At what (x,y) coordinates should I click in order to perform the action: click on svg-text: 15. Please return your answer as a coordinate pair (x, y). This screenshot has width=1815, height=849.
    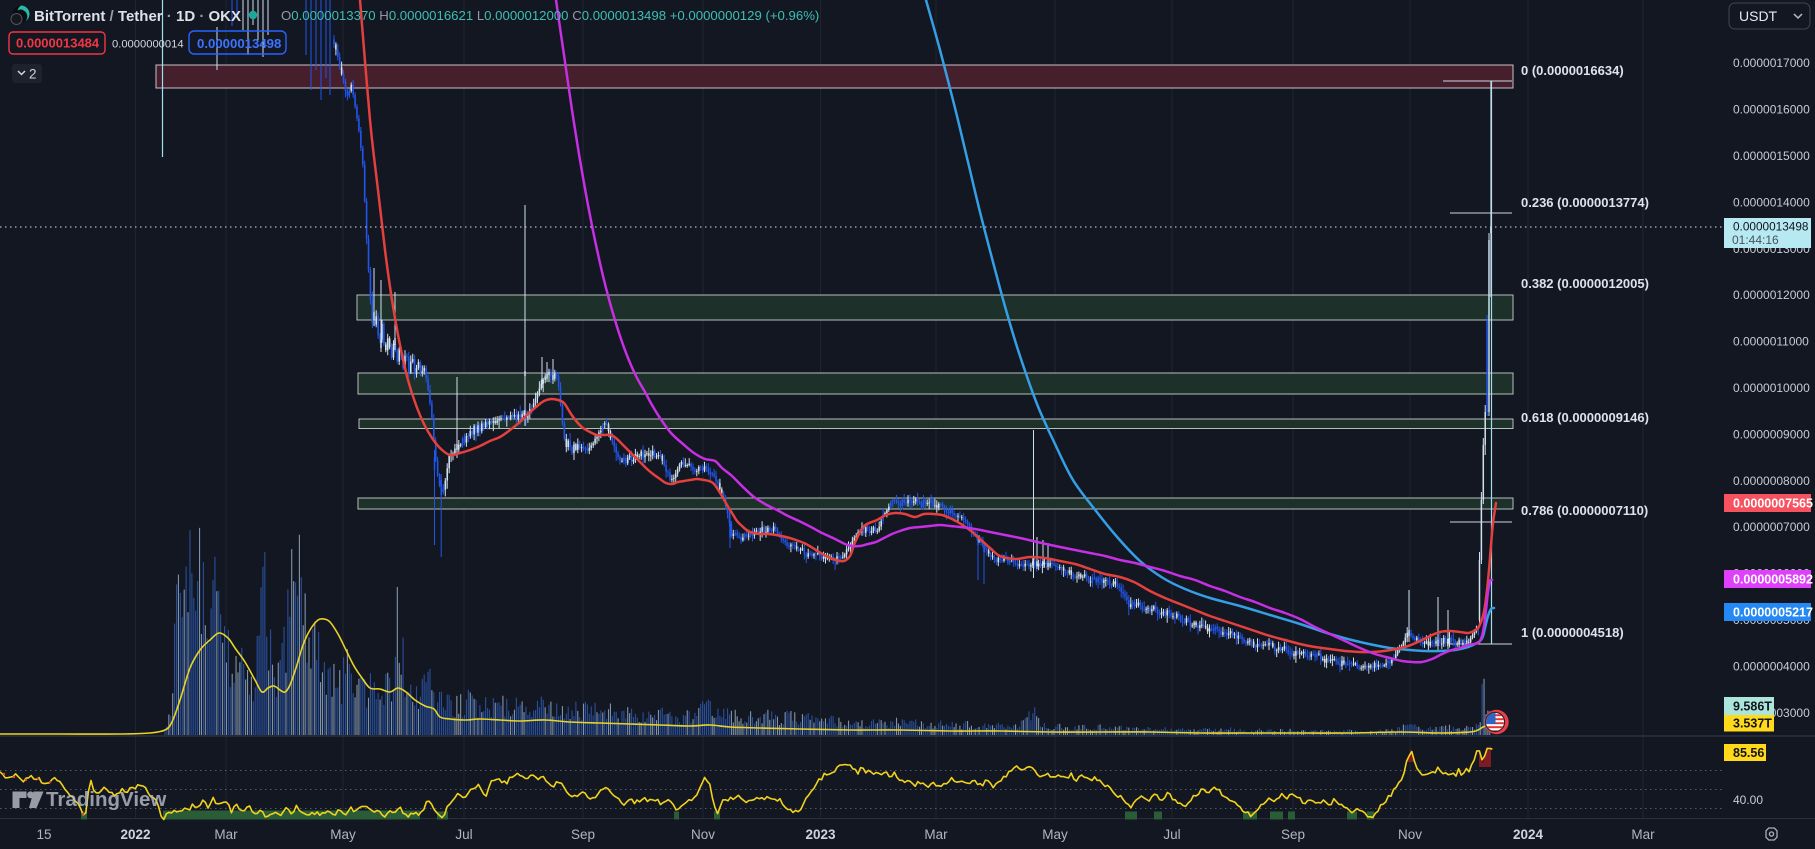
    Looking at the image, I should click on (43, 834).